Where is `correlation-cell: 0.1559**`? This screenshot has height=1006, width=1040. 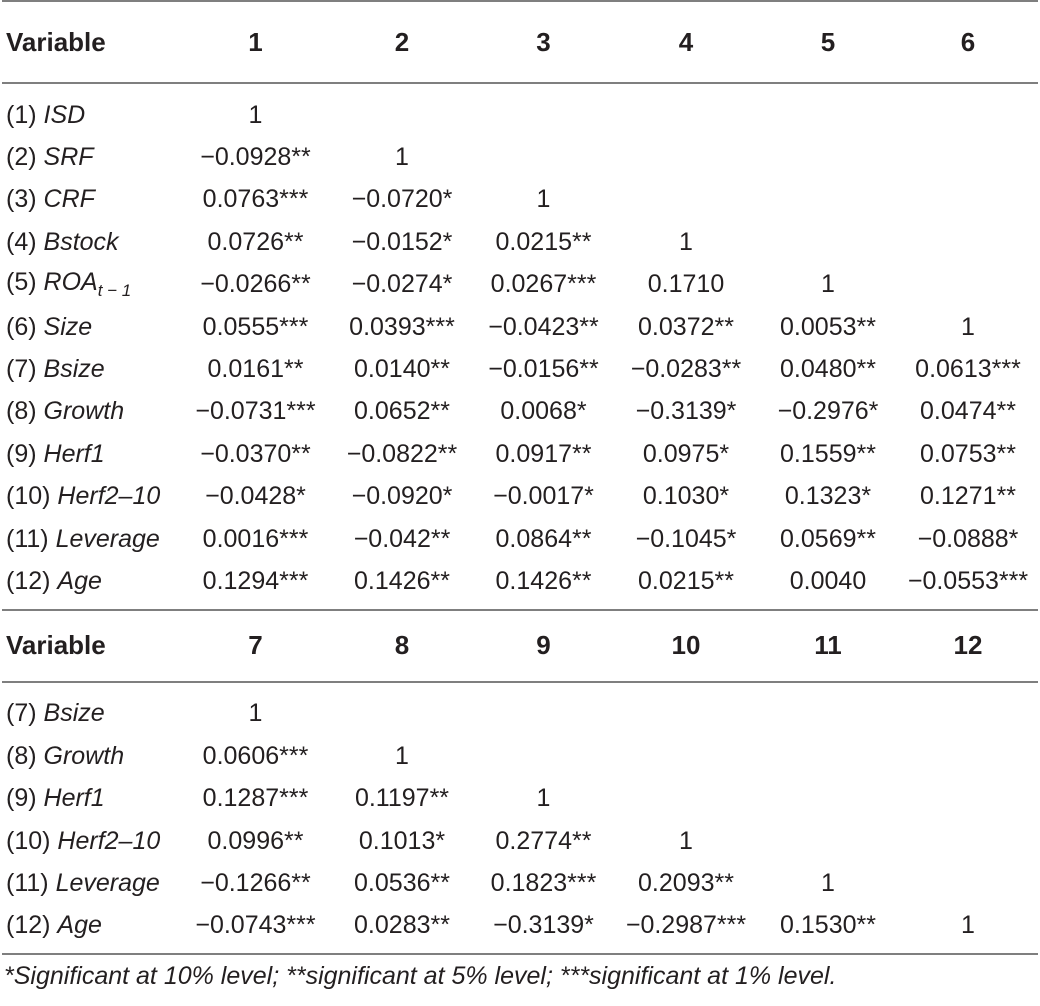 correlation-cell: 0.1559** is located at coordinates (828, 453).